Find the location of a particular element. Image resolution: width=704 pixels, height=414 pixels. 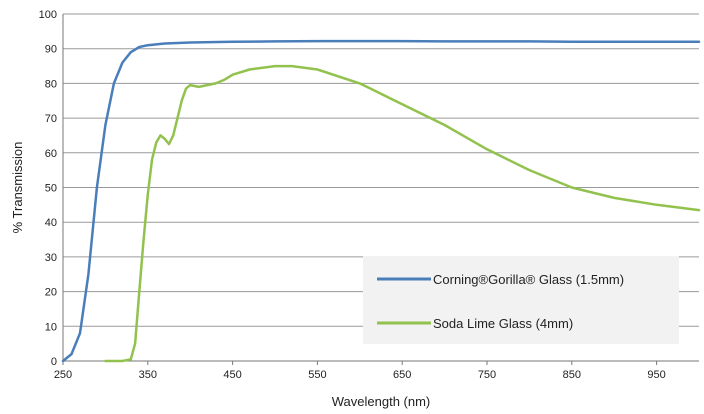

x-tick-label: 750 is located at coordinates (487, 375).